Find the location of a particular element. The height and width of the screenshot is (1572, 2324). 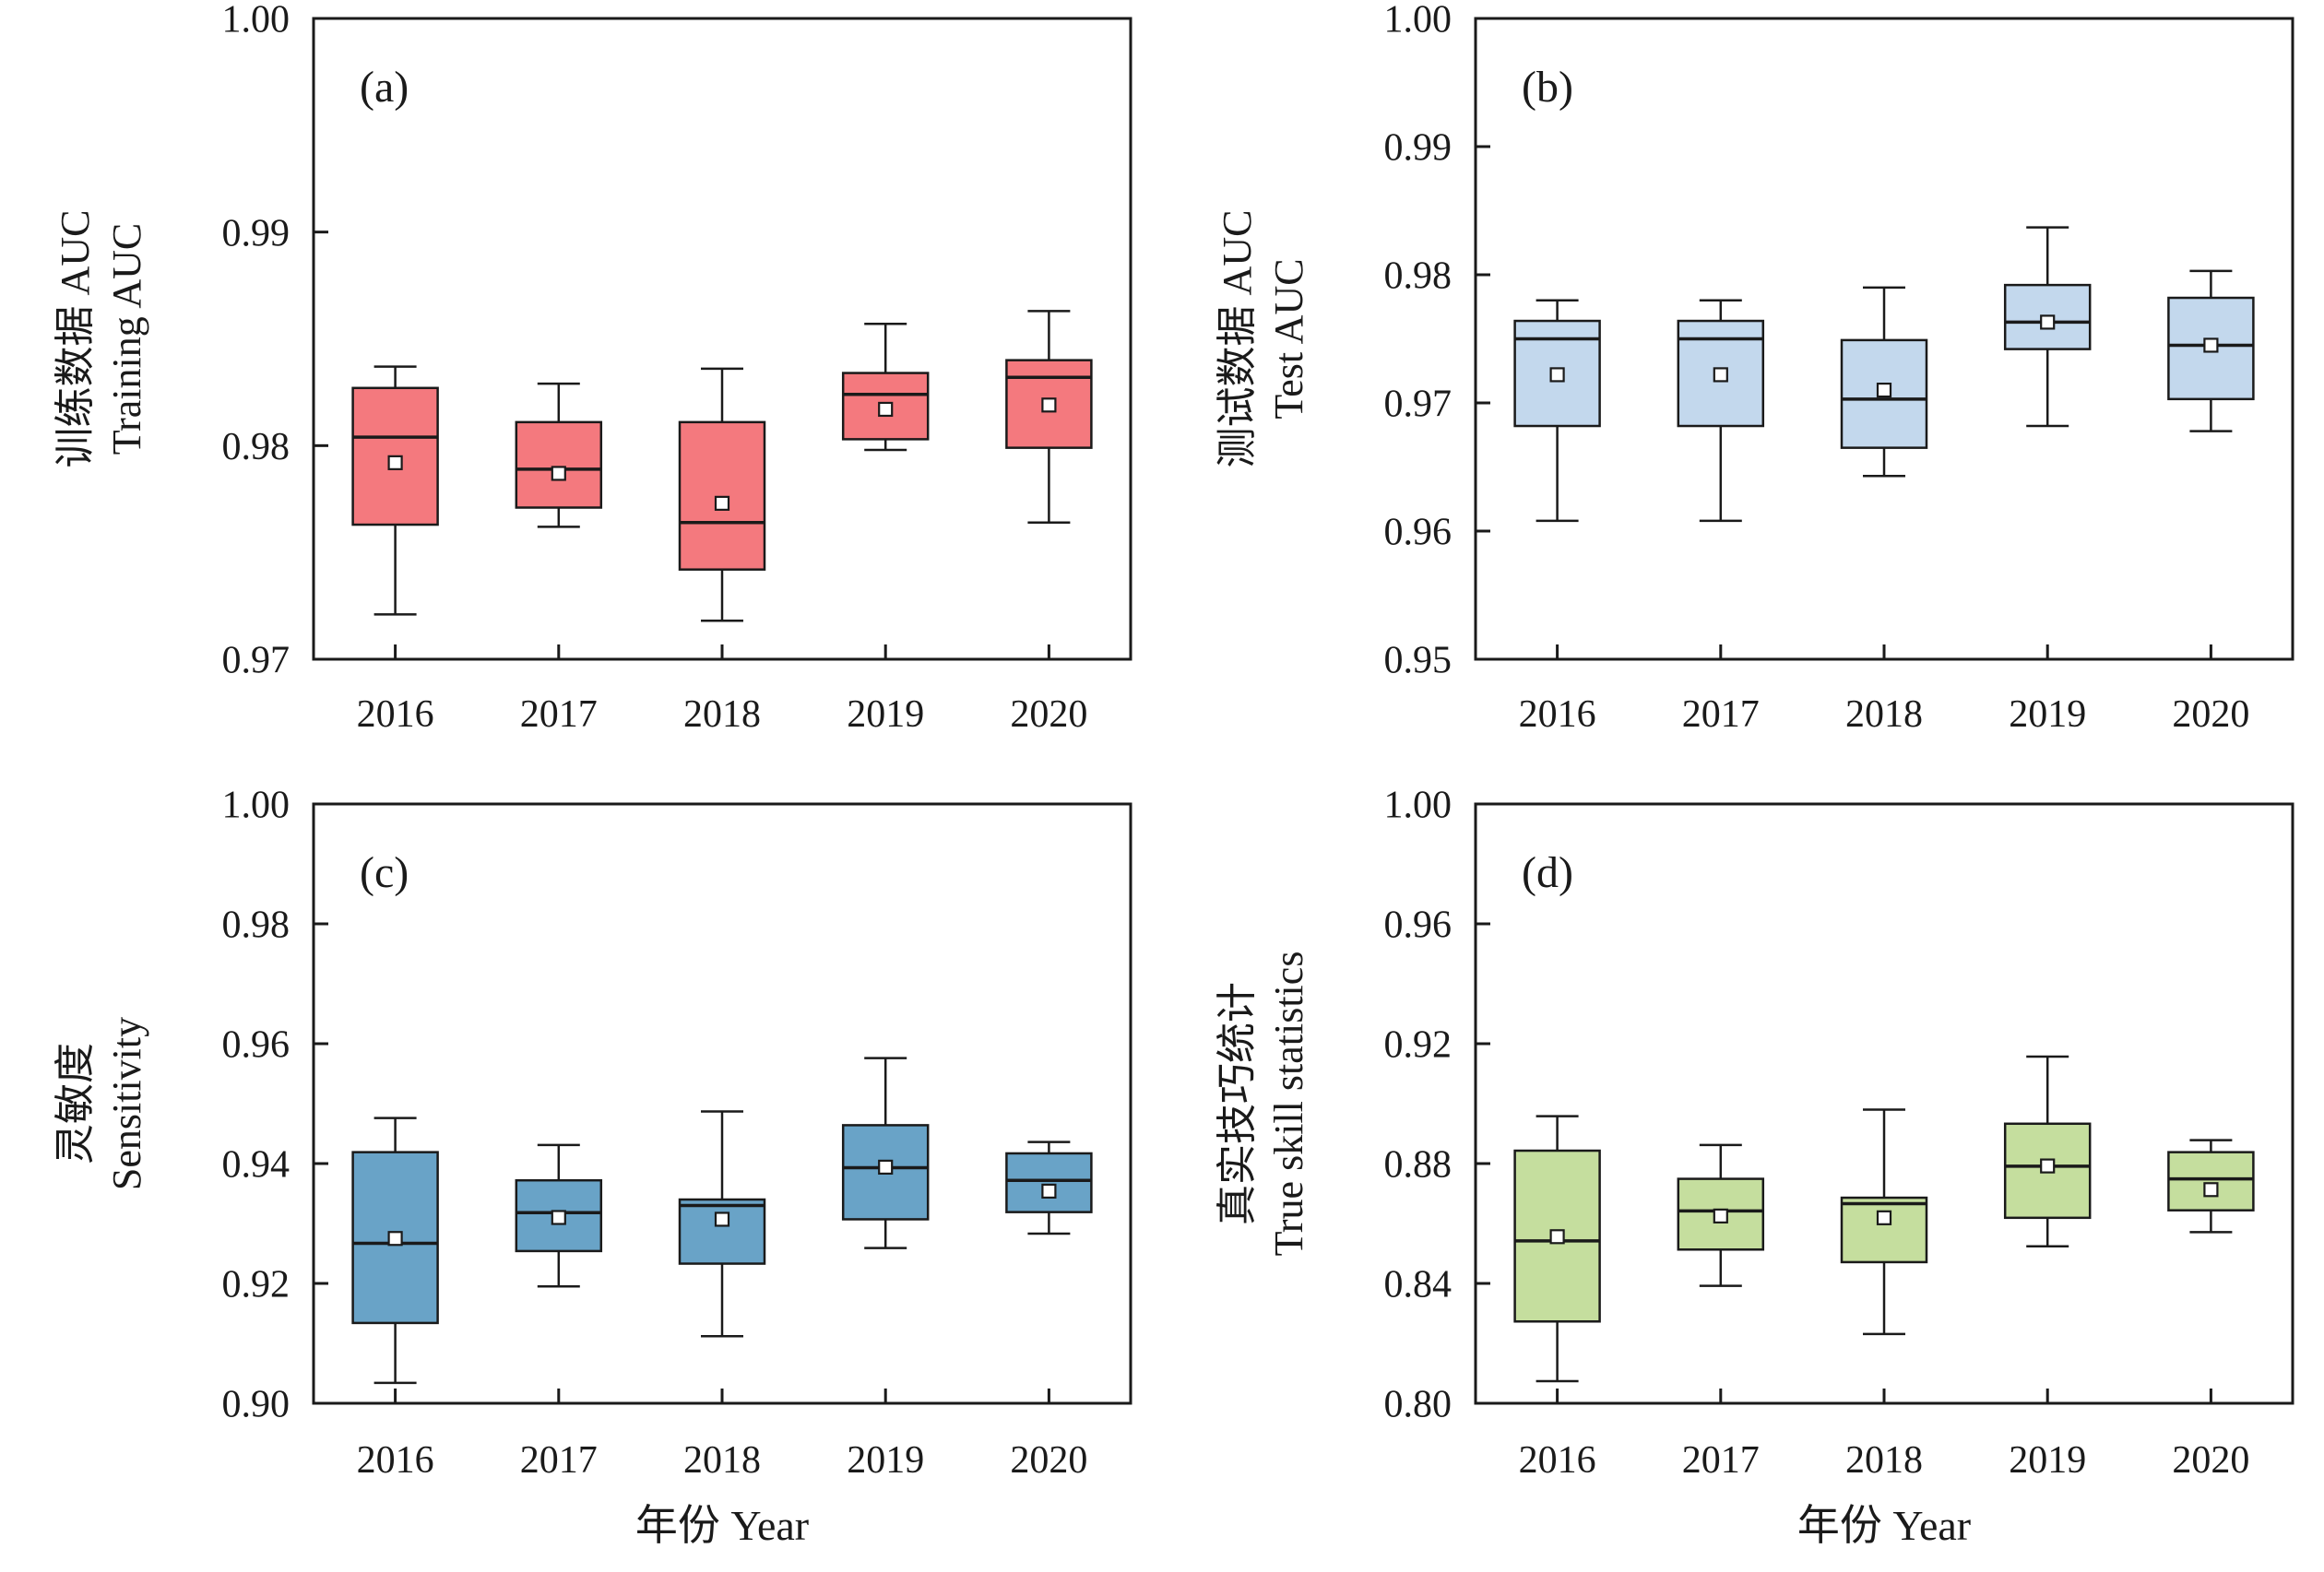

panel-letter: (b) is located at coordinates (1547, 87).